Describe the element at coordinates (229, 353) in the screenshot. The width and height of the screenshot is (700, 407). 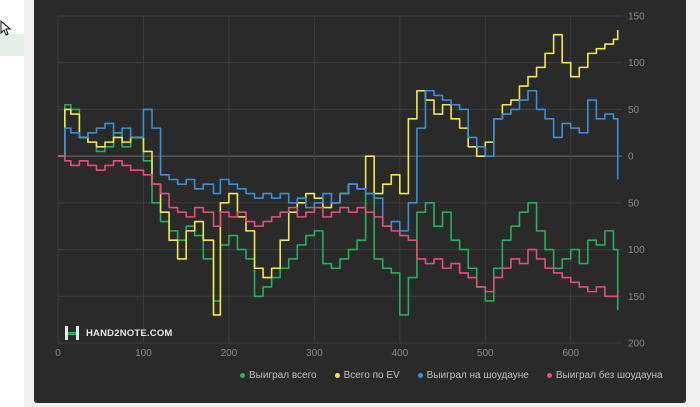
I see `x-tick-label: 200` at that location.